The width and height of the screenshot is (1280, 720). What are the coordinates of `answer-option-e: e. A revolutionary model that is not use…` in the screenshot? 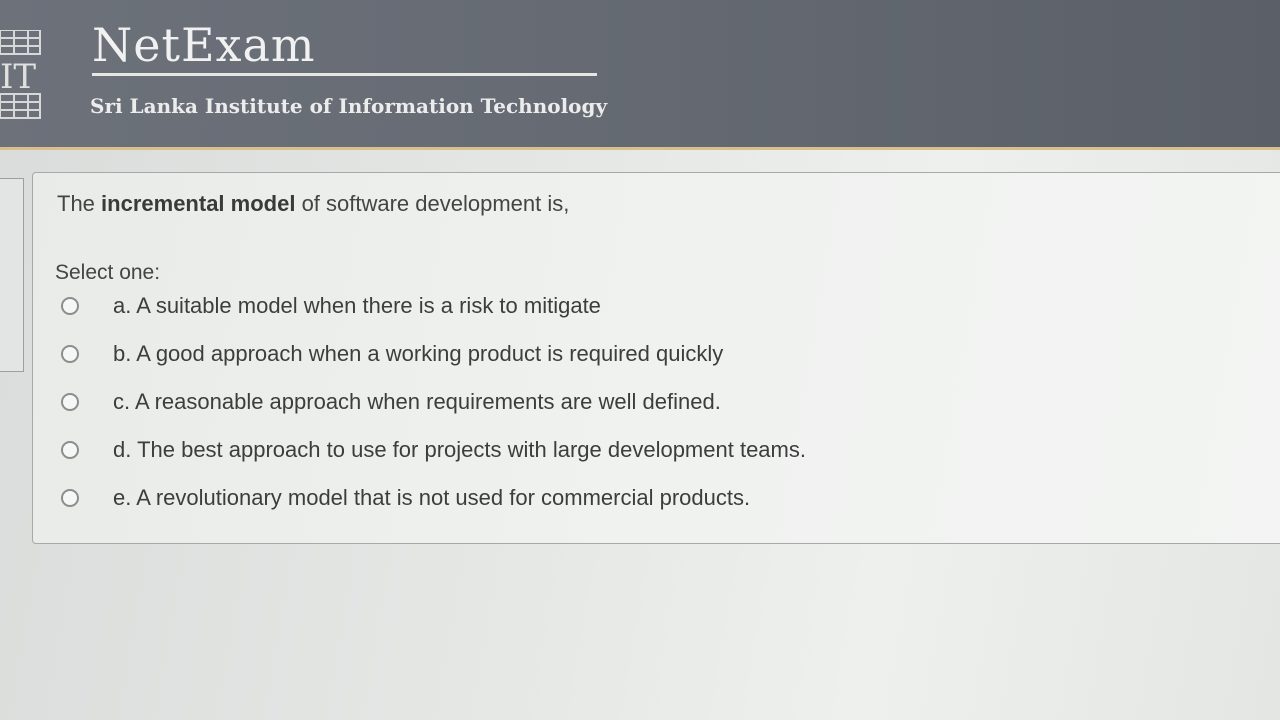 It's located at (405, 498).